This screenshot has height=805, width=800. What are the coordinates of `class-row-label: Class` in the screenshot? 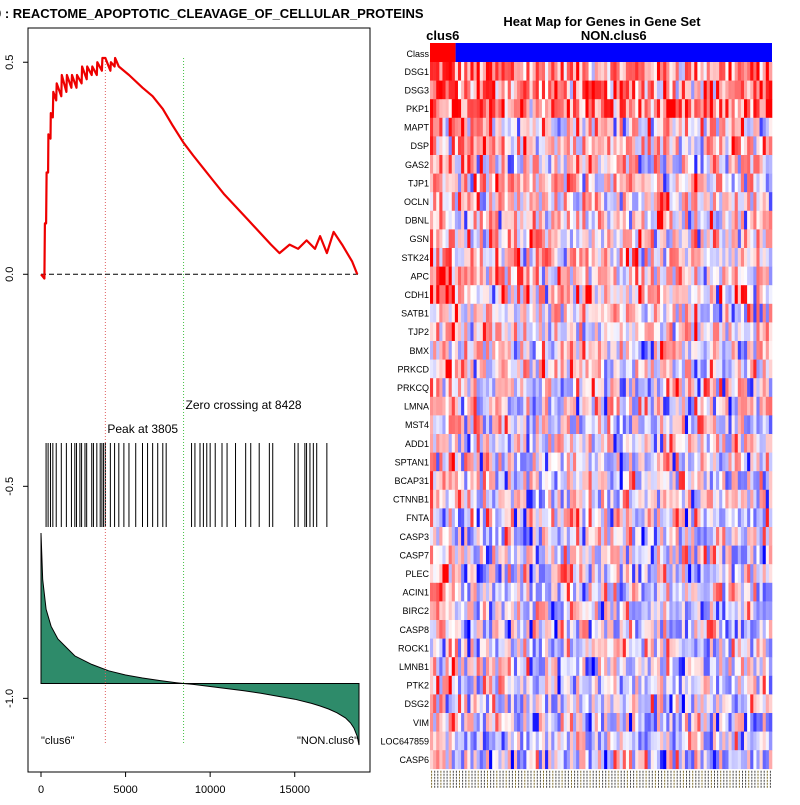 It's located at (417, 54).